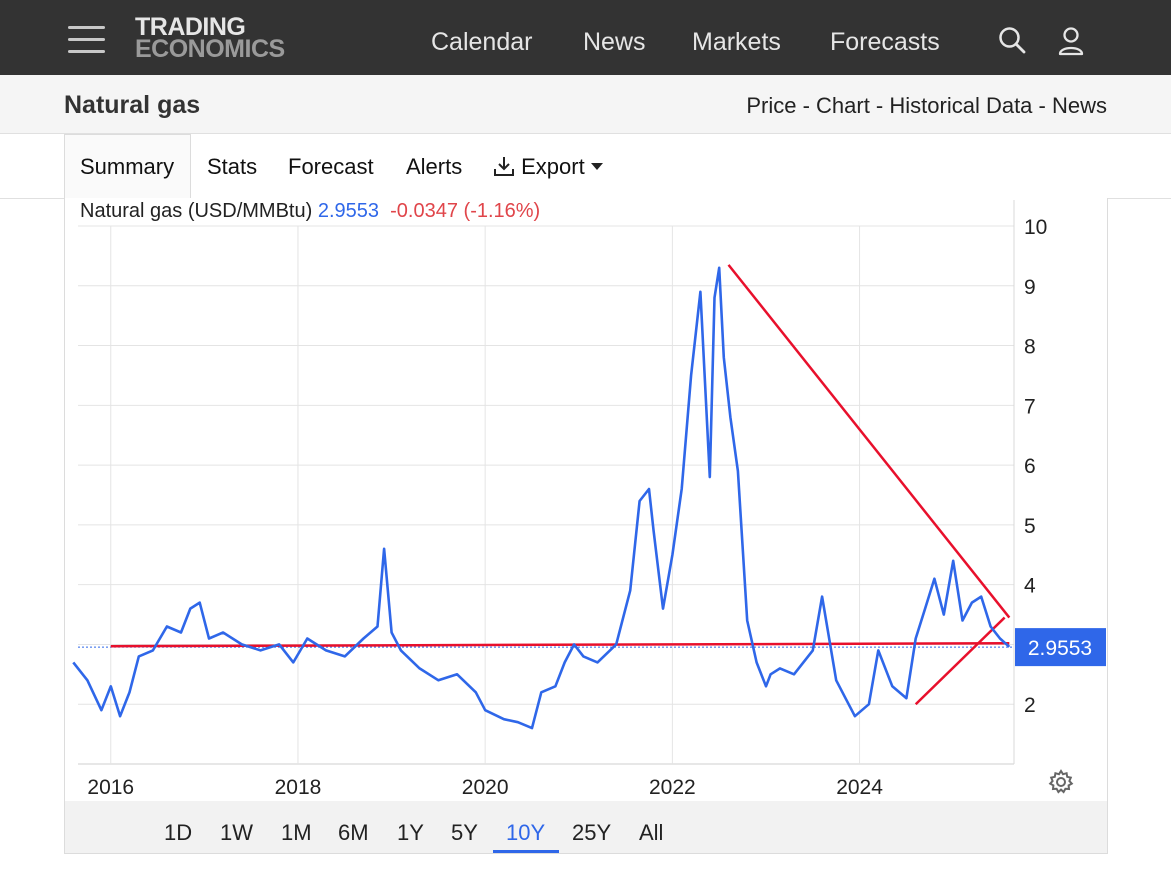 The height and width of the screenshot is (874, 1171). I want to click on y-tick-label: 8, so click(1030, 347).